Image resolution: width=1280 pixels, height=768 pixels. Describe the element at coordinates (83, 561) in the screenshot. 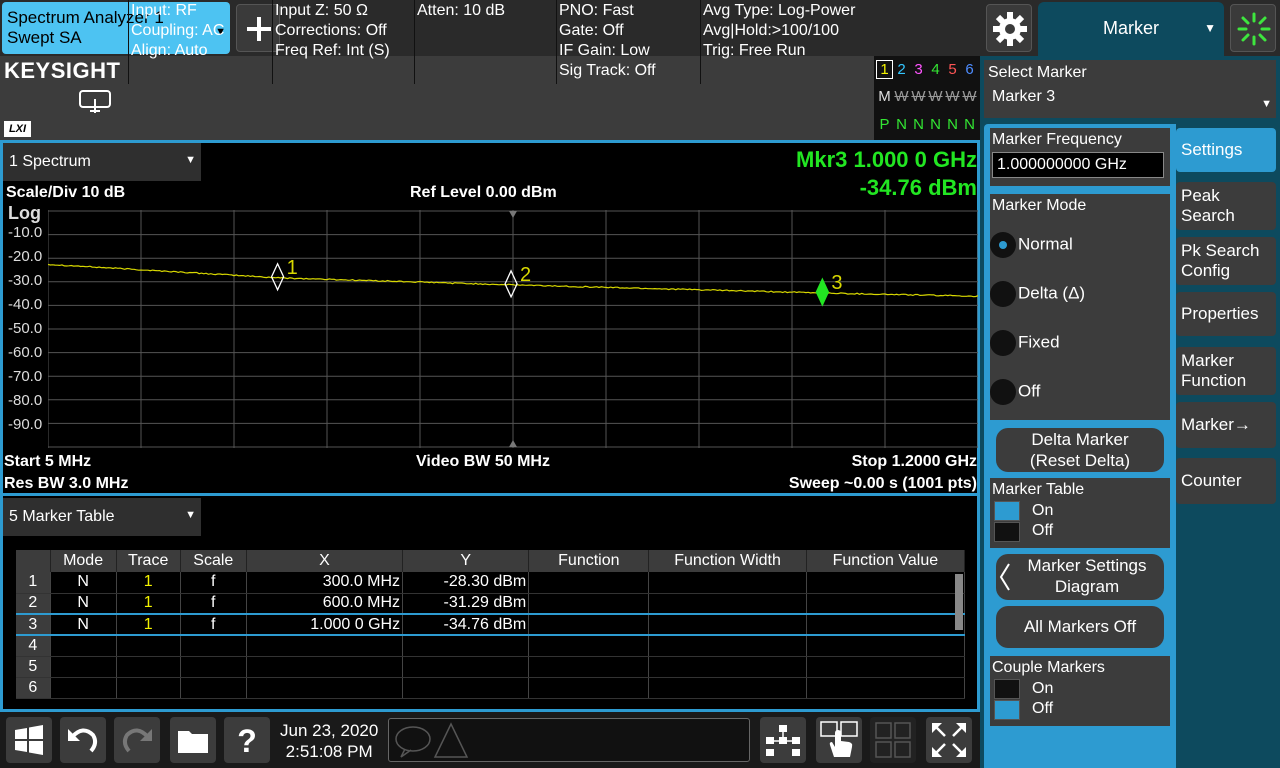

I see `col-header-mode: Mode` at that location.